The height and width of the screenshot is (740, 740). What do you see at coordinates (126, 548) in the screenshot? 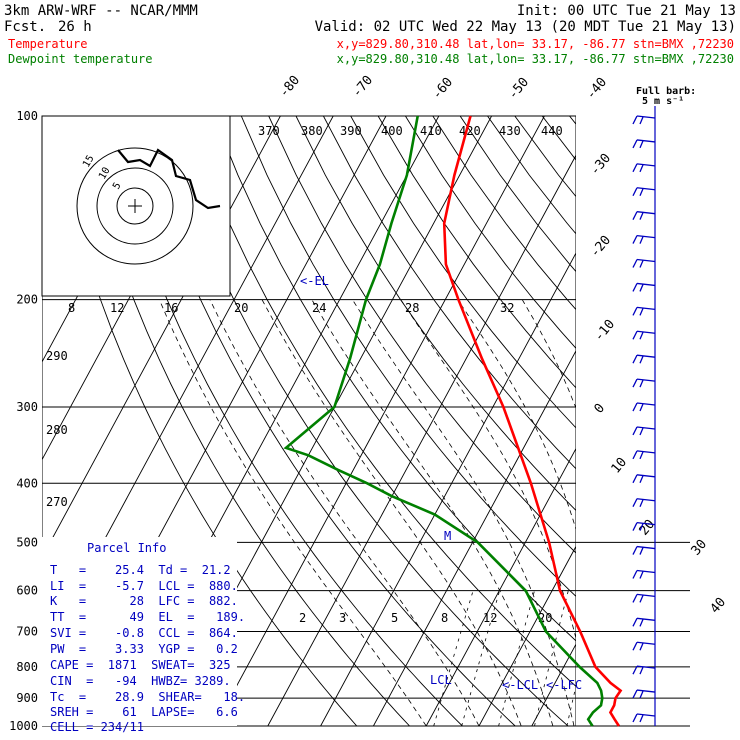
I see `parcel-info-title: Parcel Info` at bounding box center [126, 548].